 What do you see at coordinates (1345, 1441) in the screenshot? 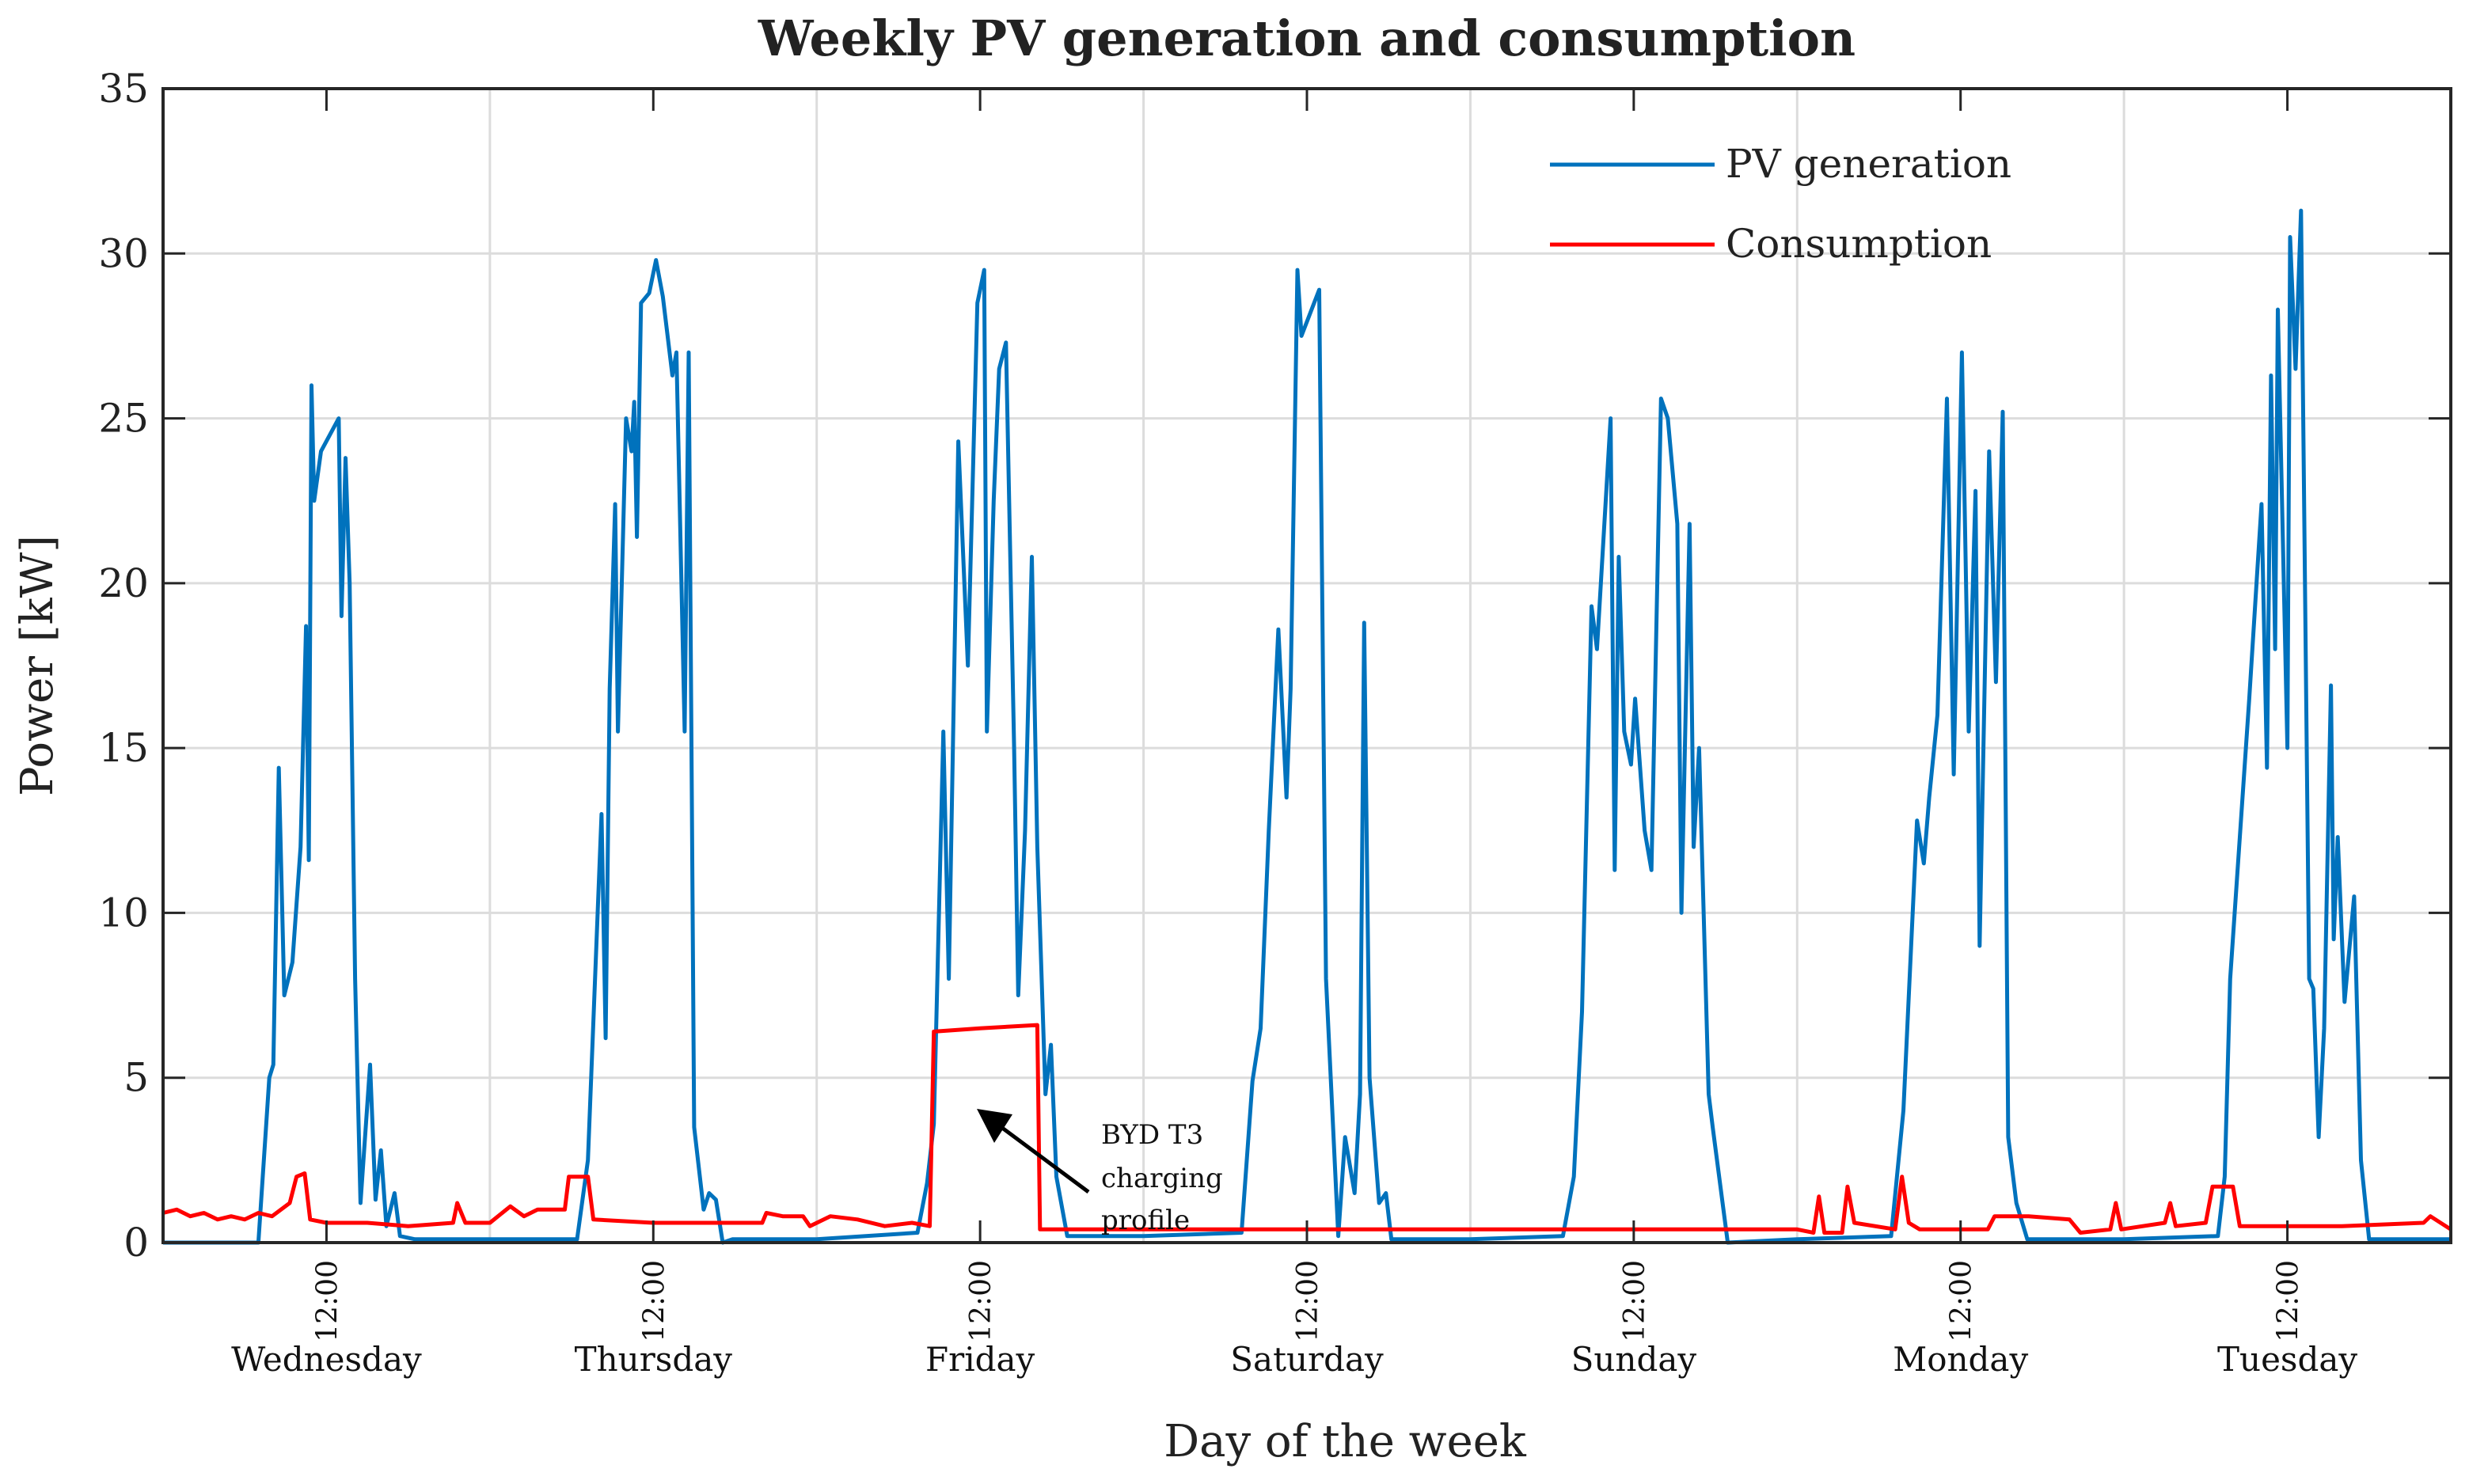
I see `x-axis-label: Day of the week` at bounding box center [1345, 1441].